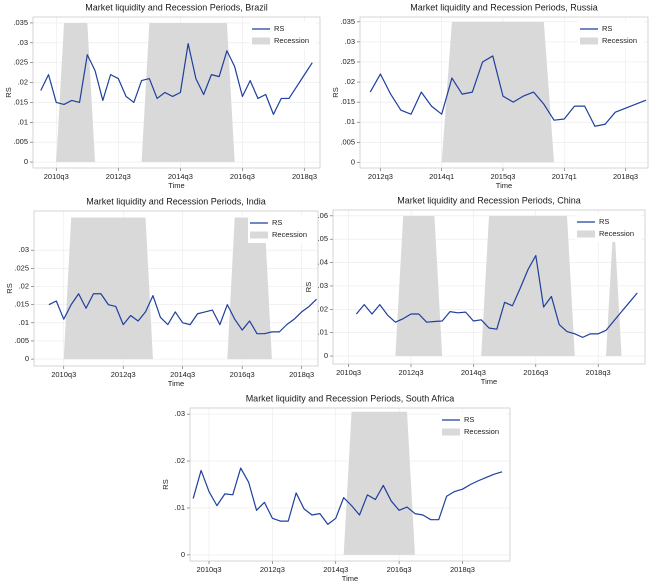  Describe the element at coordinates (564, 176) in the screenshot. I see `x-tick-label: 2017q1` at that location.